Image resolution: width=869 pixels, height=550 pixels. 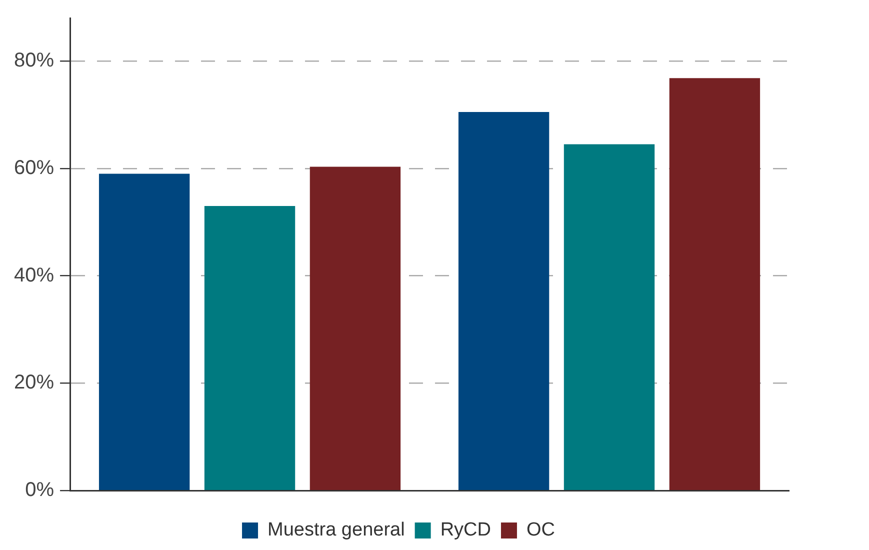 What do you see at coordinates (34, 383) in the screenshot?
I see `y-tick-label: 20%` at bounding box center [34, 383].